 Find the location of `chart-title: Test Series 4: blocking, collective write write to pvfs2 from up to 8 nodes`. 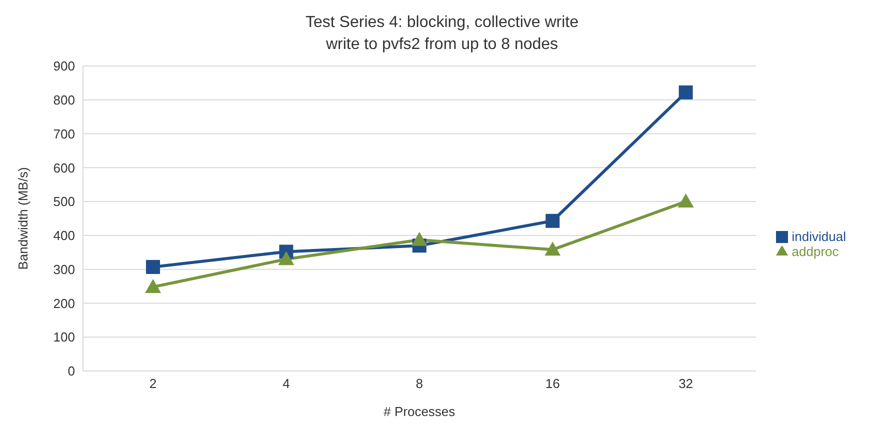

chart-title: Test Series 4: blocking, collective write write to pvfs2 from up to 8 nodes is located at coordinates (442, 34).